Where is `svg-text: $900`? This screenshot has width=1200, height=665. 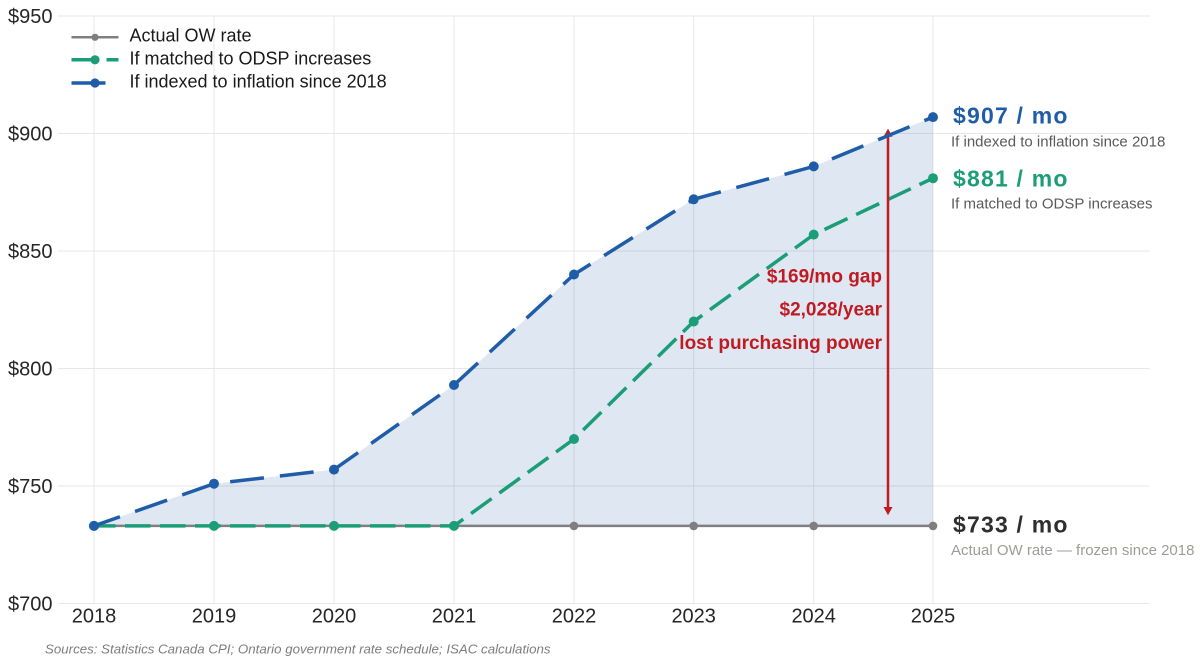
svg-text: $900 is located at coordinates (30, 135).